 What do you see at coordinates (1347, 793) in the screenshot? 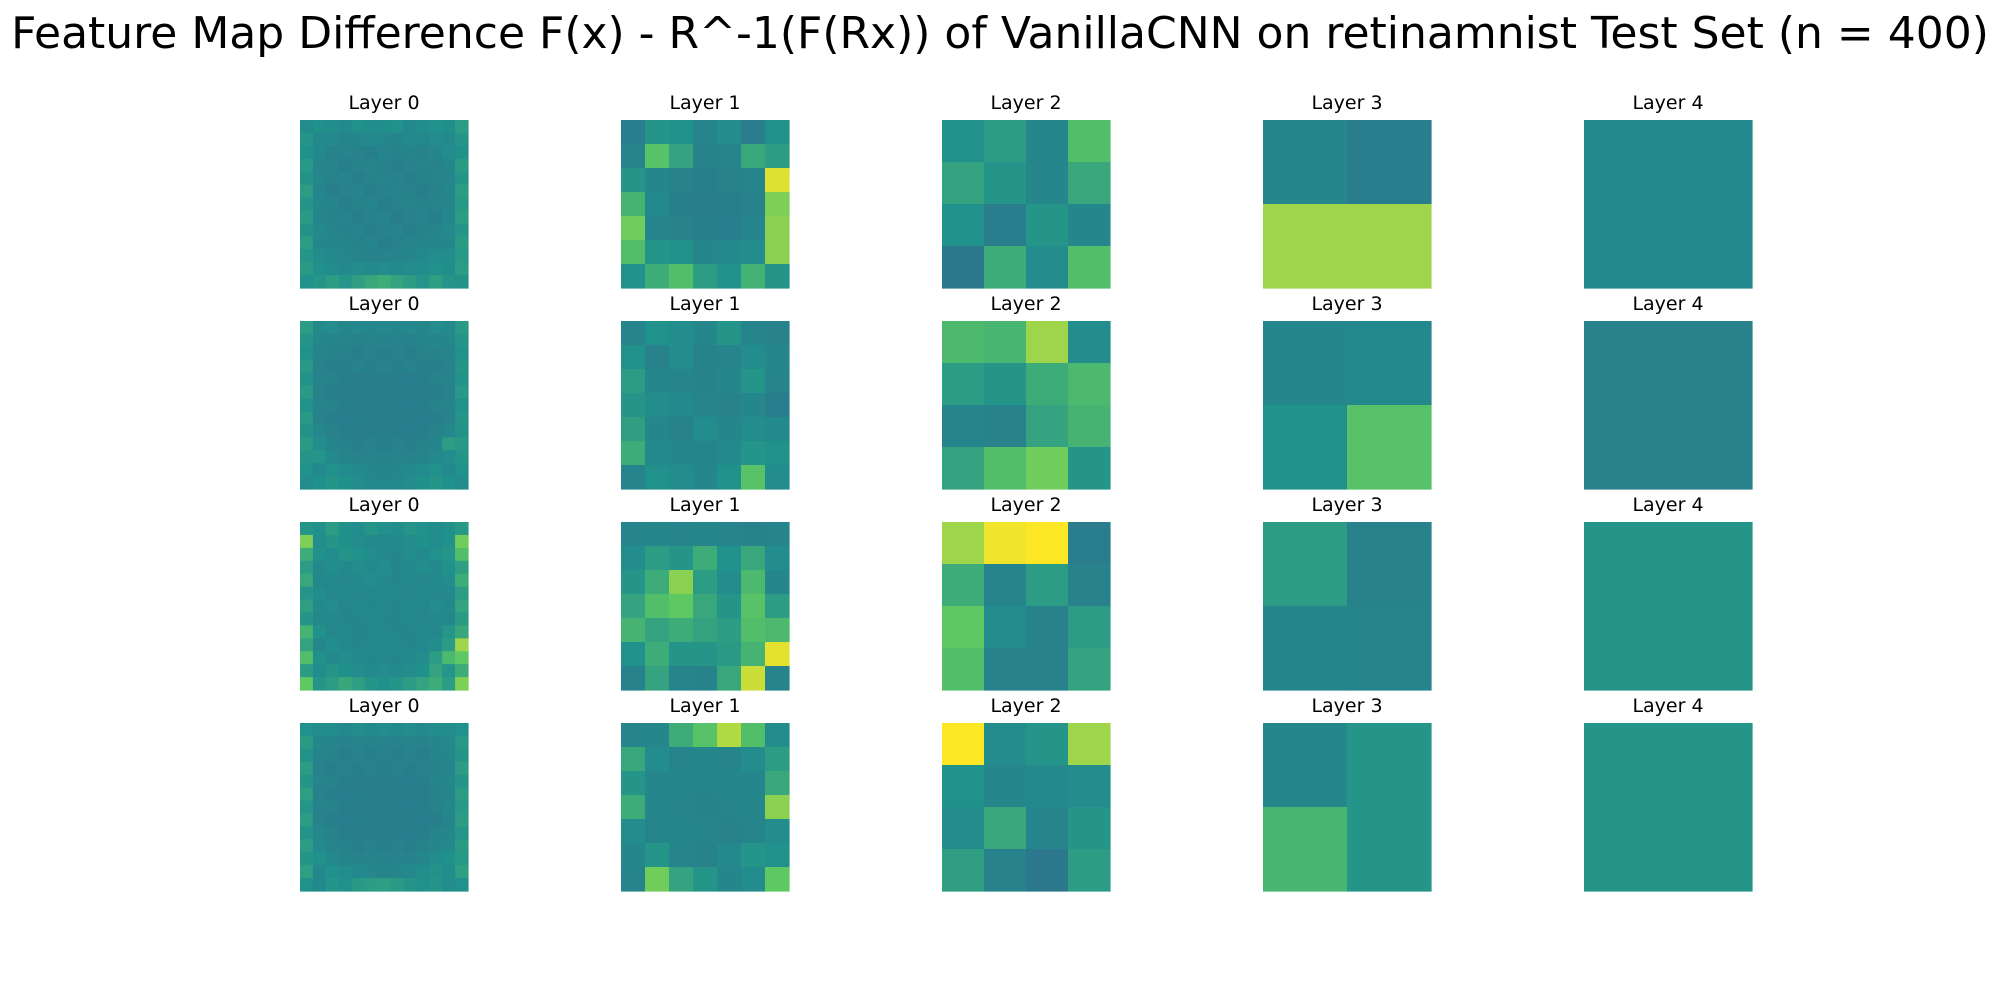
I see `heatmap-panel-r3-c3: Layer 3` at bounding box center [1347, 793].